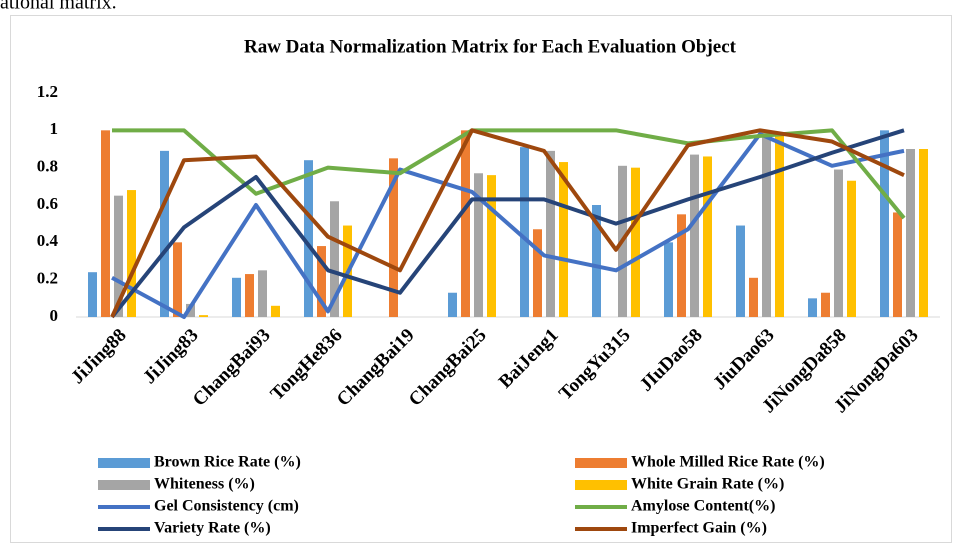 This screenshot has width=953, height=544. What do you see at coordinates (58, 7) in the screenshot?
I see `caption: ational matrix.` at bounding box center [58, 7].